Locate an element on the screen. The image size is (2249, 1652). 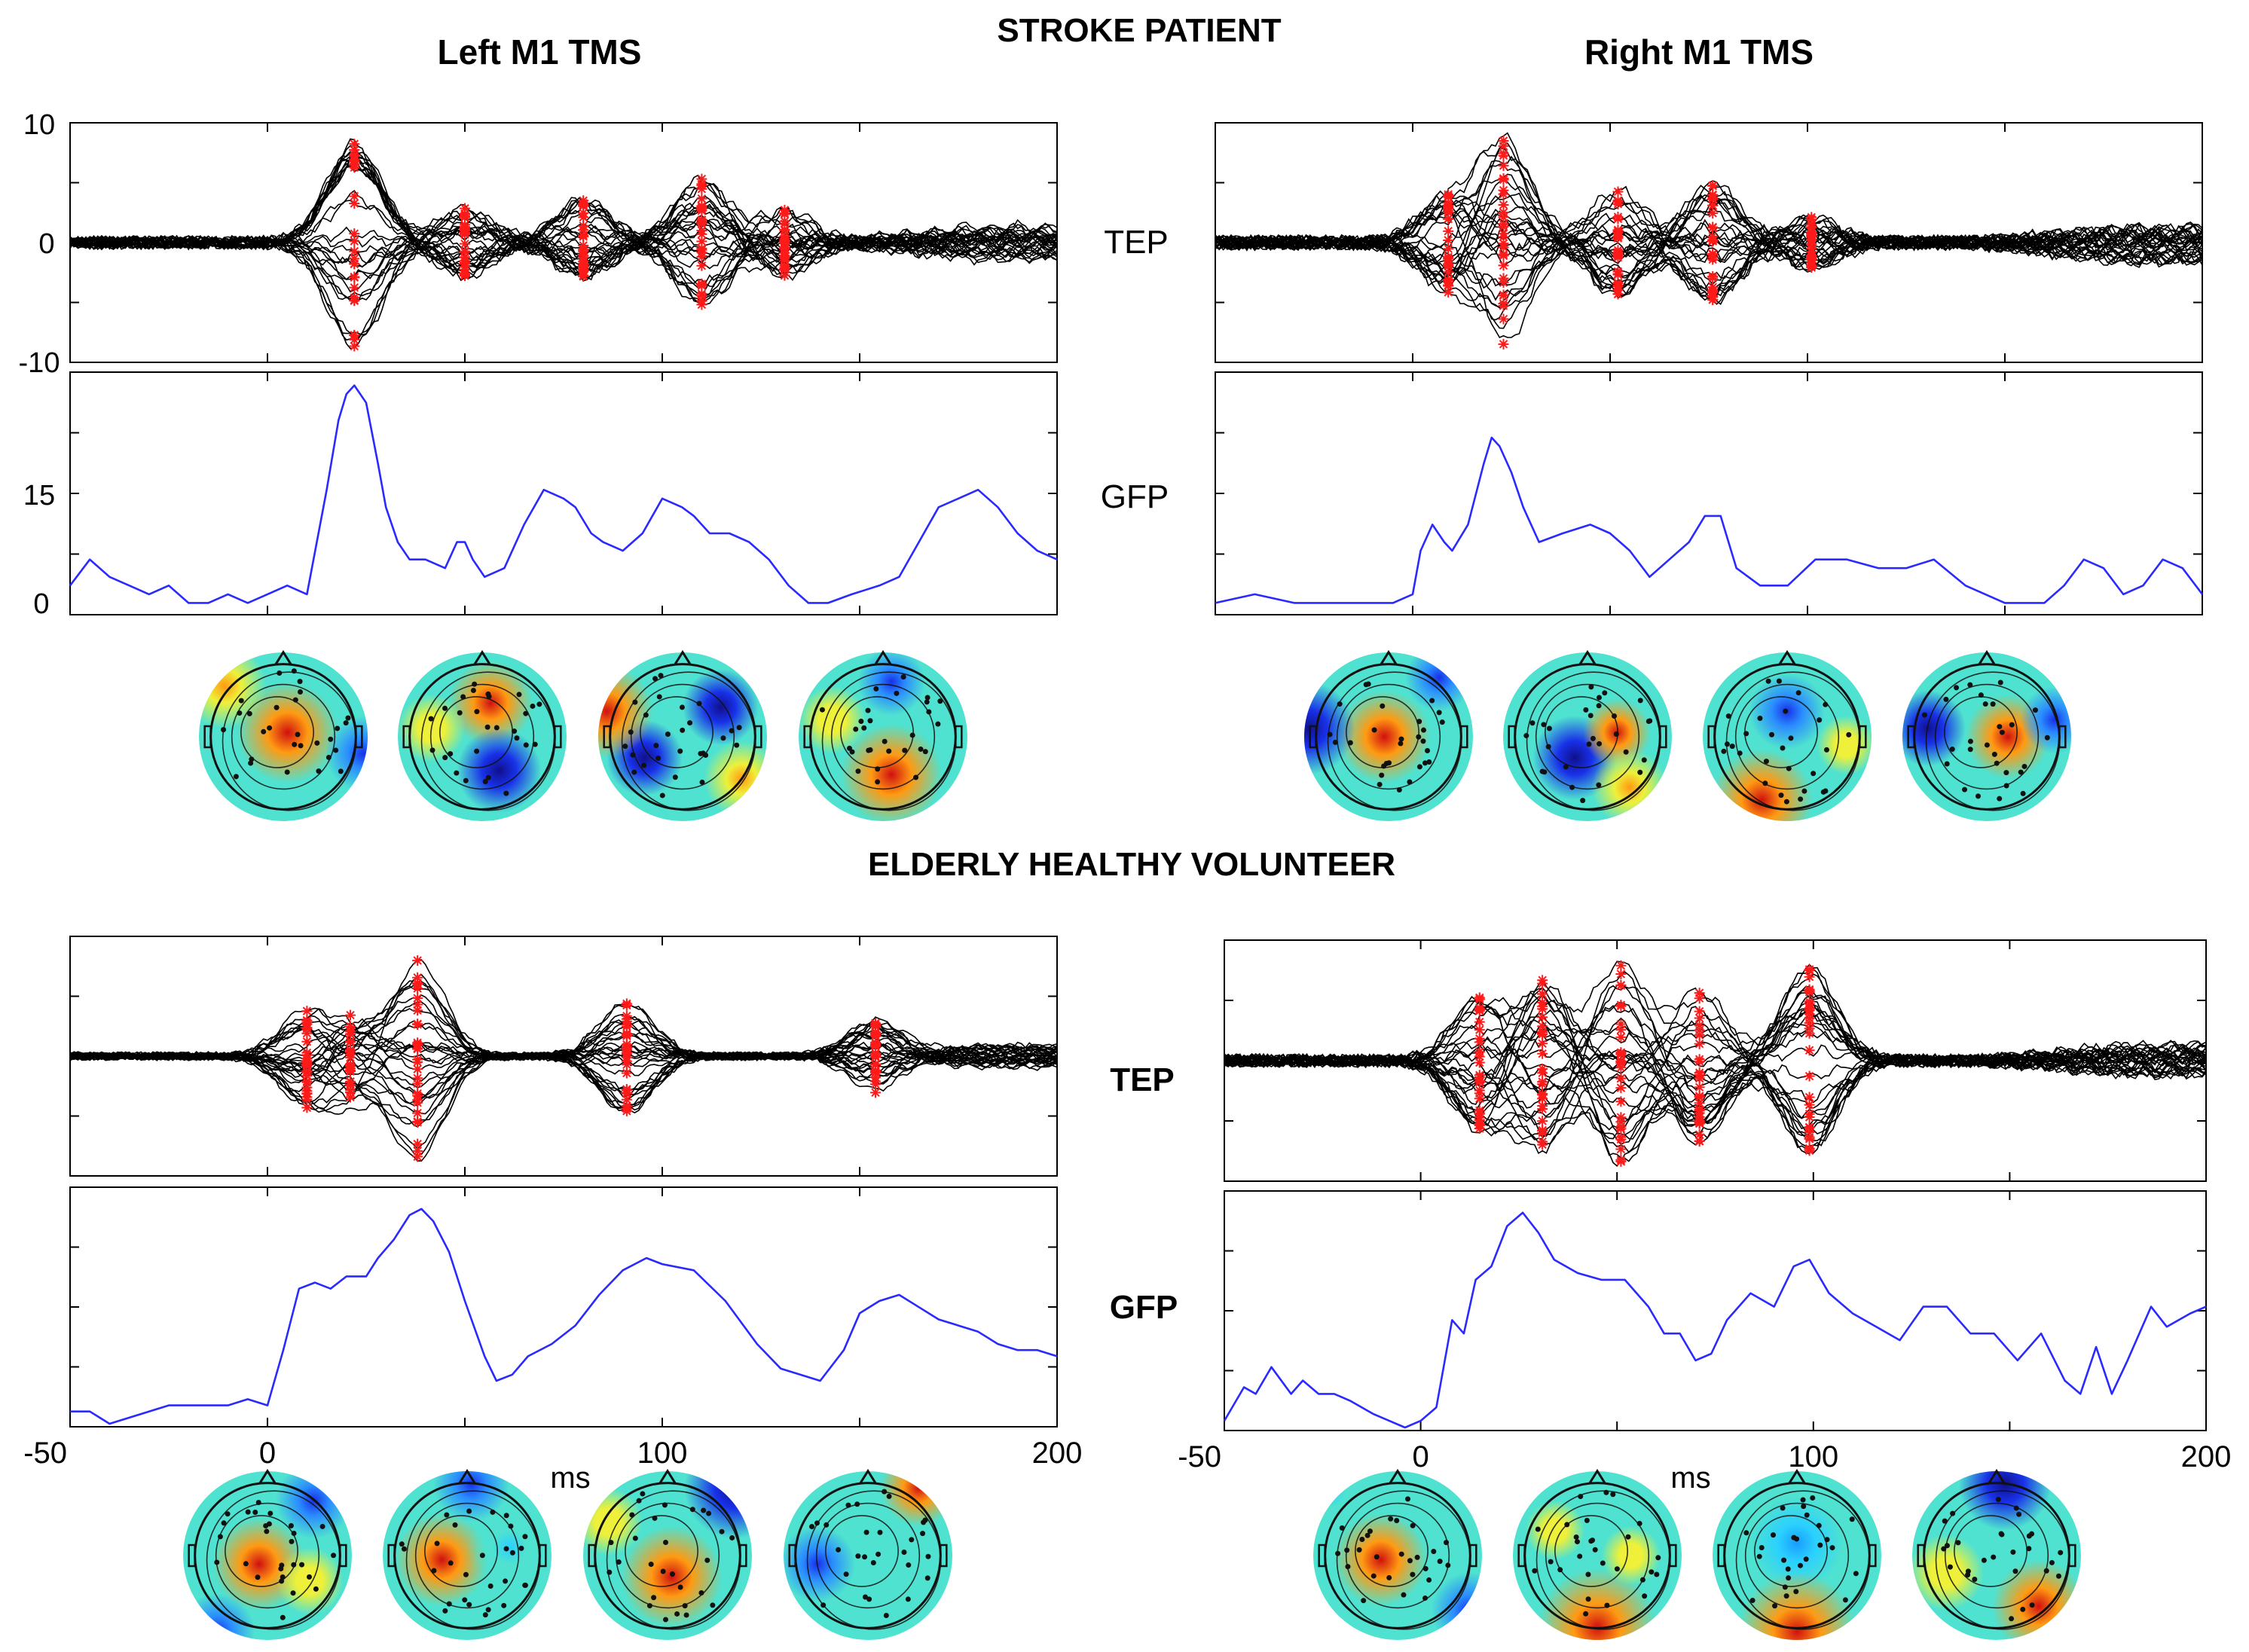
healthy-right-gfp-gfp-line is located at coordinates (1715, 1320).